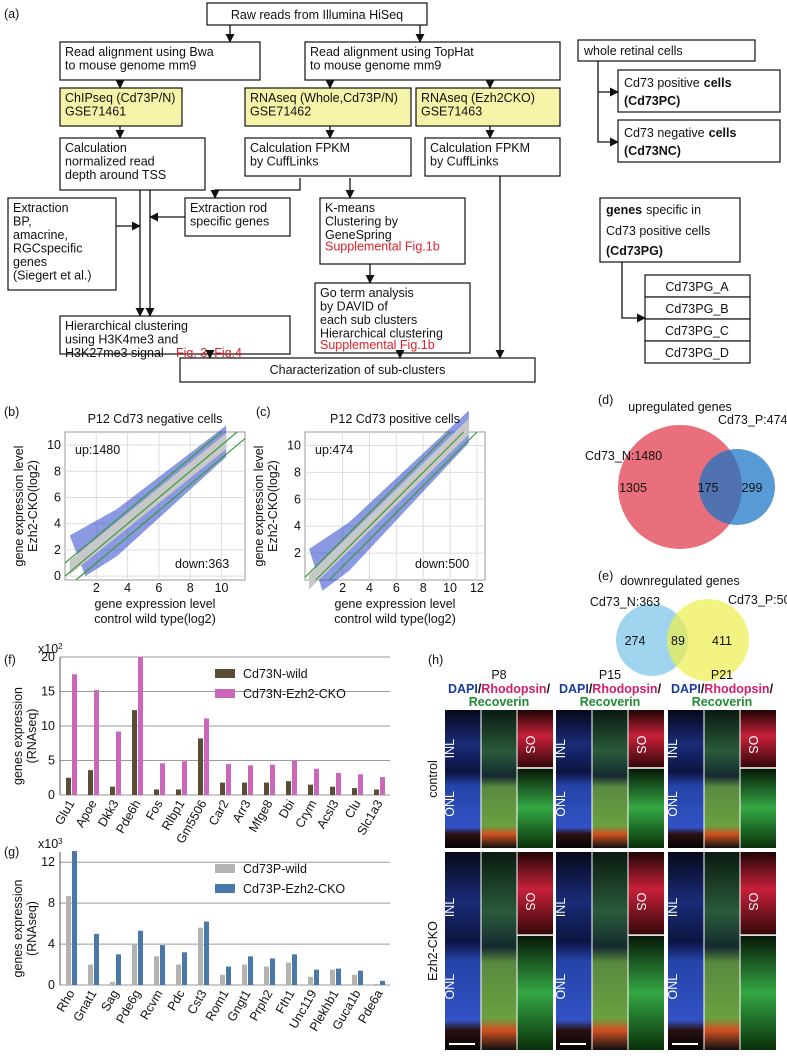 This screenshot has height=1060, width=787. What do you see at coordinates (32, 928) in the screenshot?
I see `y-axis-label: (RNAseq)` at bounding box center [32, 928].